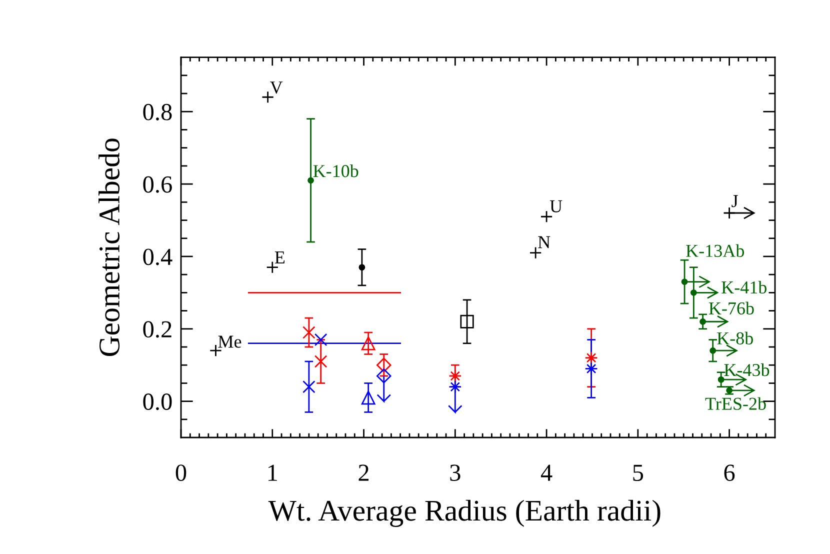 The width and height of the screenshot is (830, 554). Describe the element at coordinates (363, 472) in the screenshot. I see `x-tick-label: 2` at that location.